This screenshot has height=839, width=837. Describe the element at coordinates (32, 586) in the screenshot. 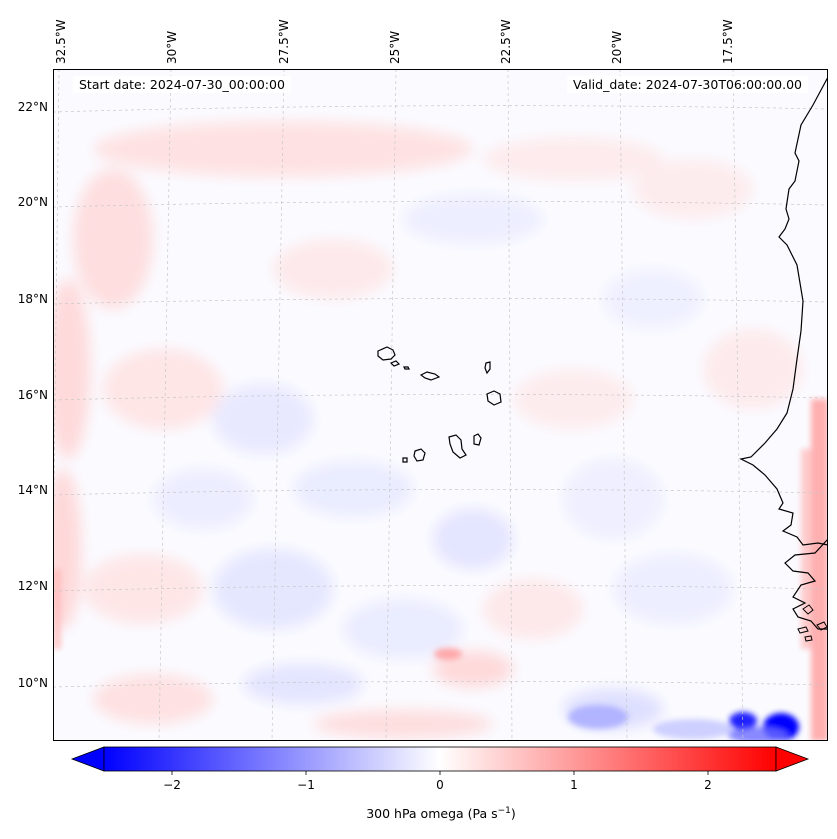

I see `lat-label-12n: 12°N` at that location.